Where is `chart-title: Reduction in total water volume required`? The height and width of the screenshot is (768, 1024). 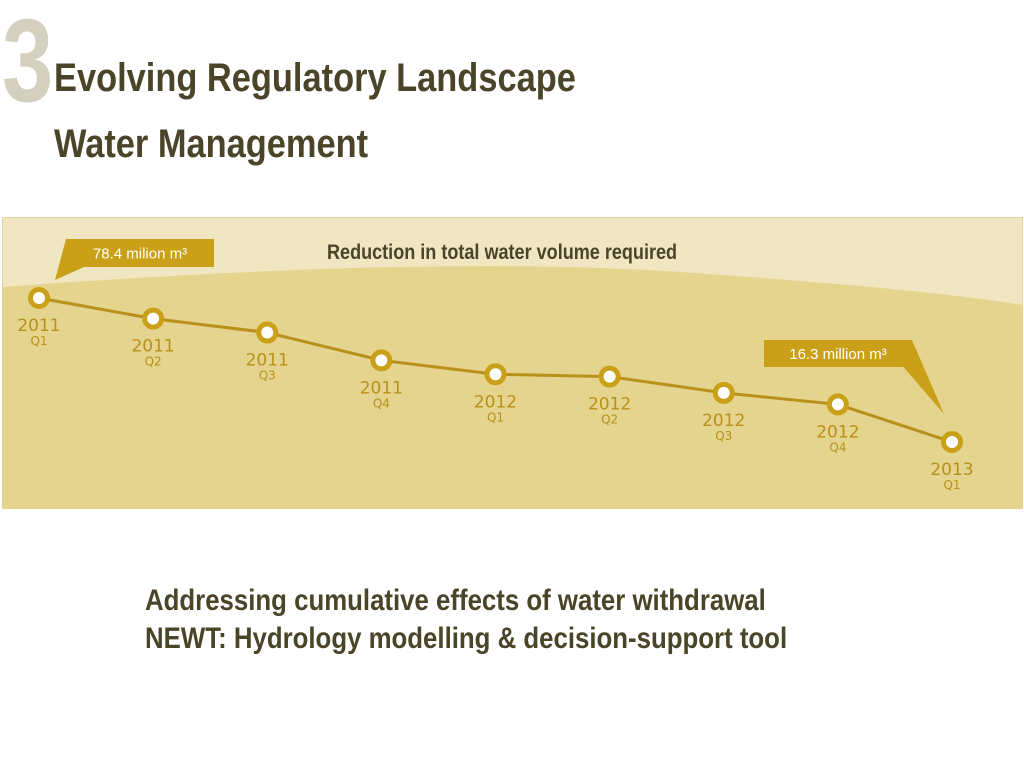 chart-title: Reduction in total water volume required is located at coordinates (502, 253).